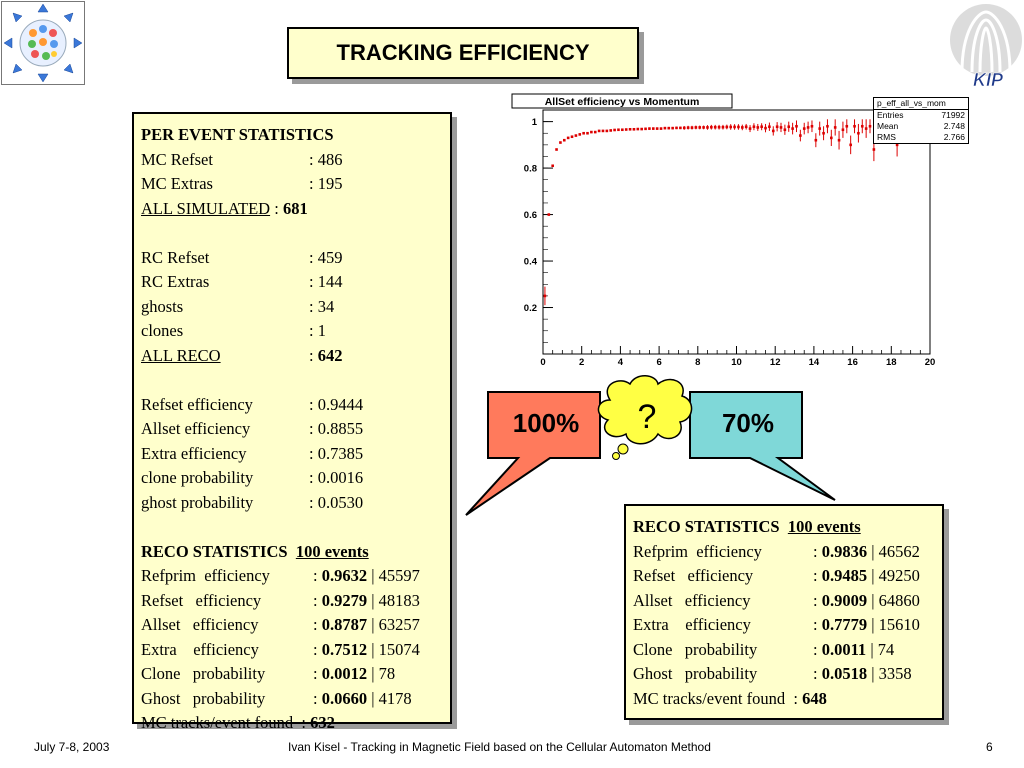 The height and width of the screenshot is (768, 1024). I want to click on x-tick-label: 12, so click(775, 362).